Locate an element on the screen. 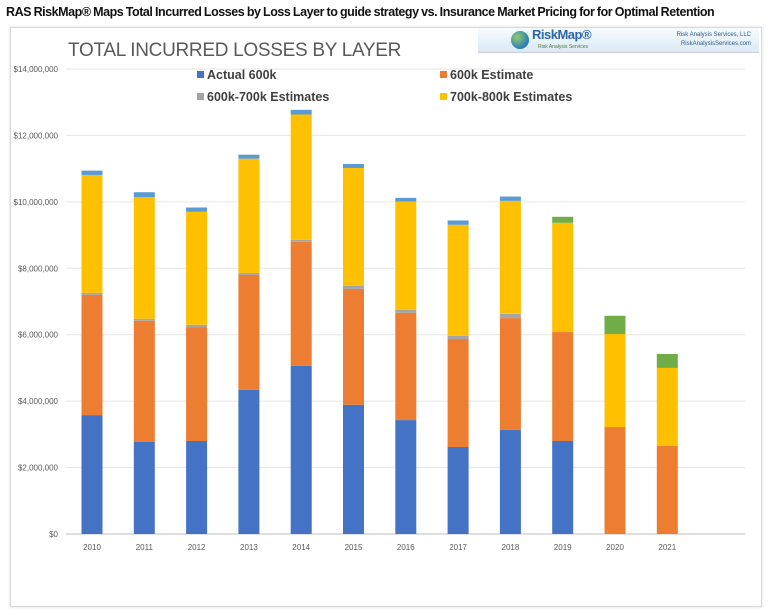 Image resolution: width=768 pixels, height=616 pixels. y-tick-label: $8,000,000 is located at coordinates (38, 268).